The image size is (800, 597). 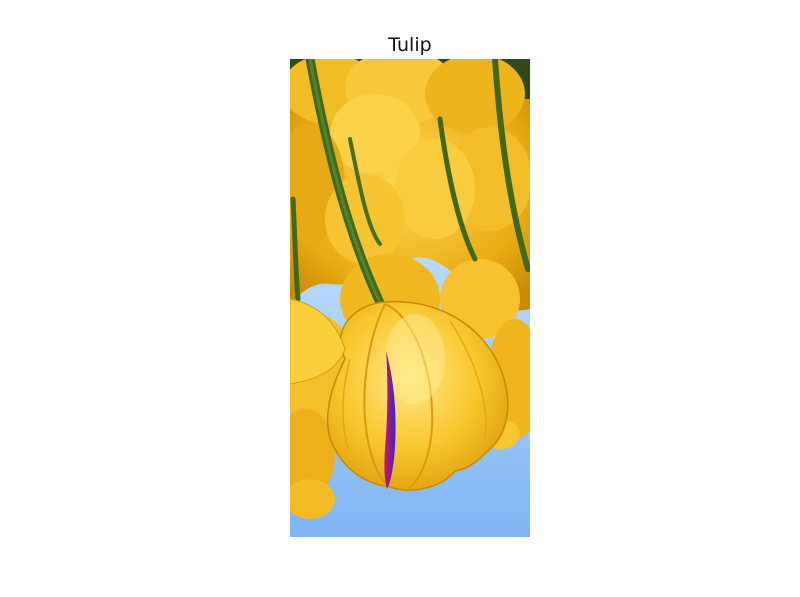 What do you see at coordinates (390, 420) in the screenshot?
I see `marker-stroke` at bounding box center [390, 420].